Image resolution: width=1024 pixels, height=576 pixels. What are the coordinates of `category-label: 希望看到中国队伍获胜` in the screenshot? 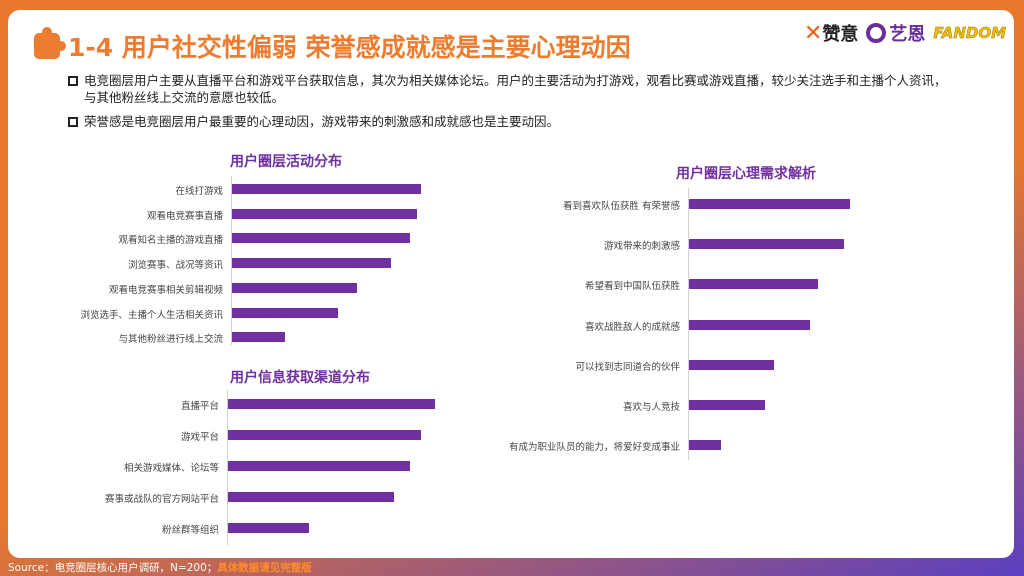 It's located at (632, 287).